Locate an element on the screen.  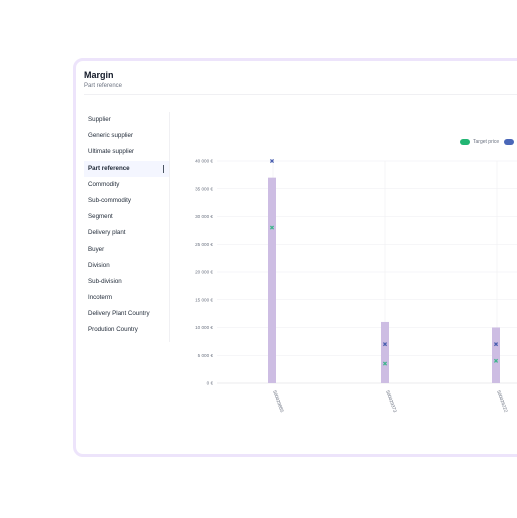
dimension-item-segment: Segment is located at coordinates (100, 217).